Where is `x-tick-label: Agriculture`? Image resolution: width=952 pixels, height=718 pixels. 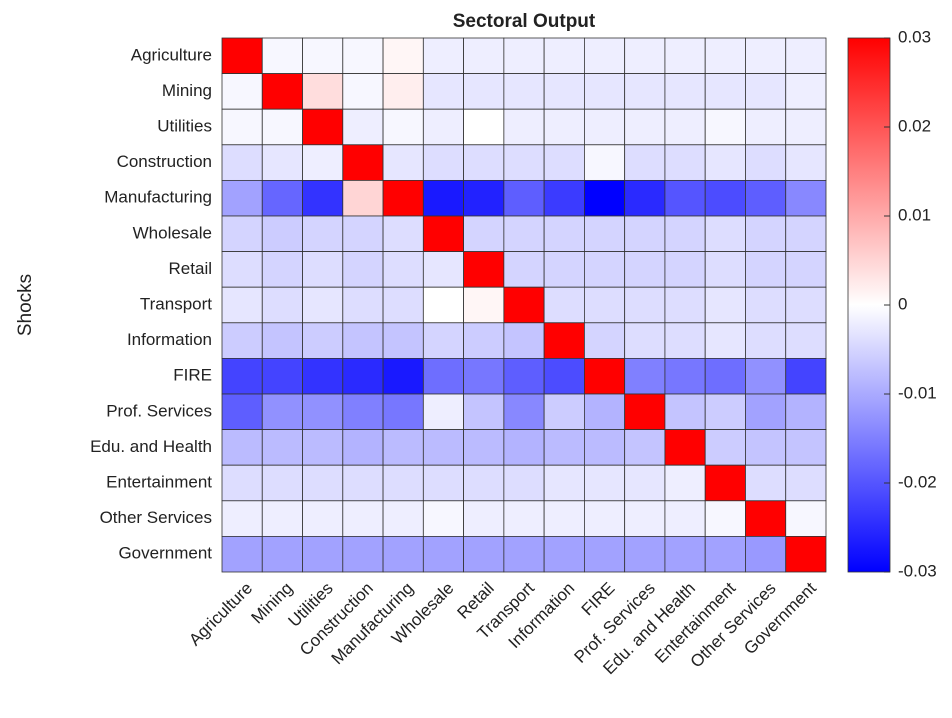
x-tick-label: Agriculture is located at coordinates (220, 614).